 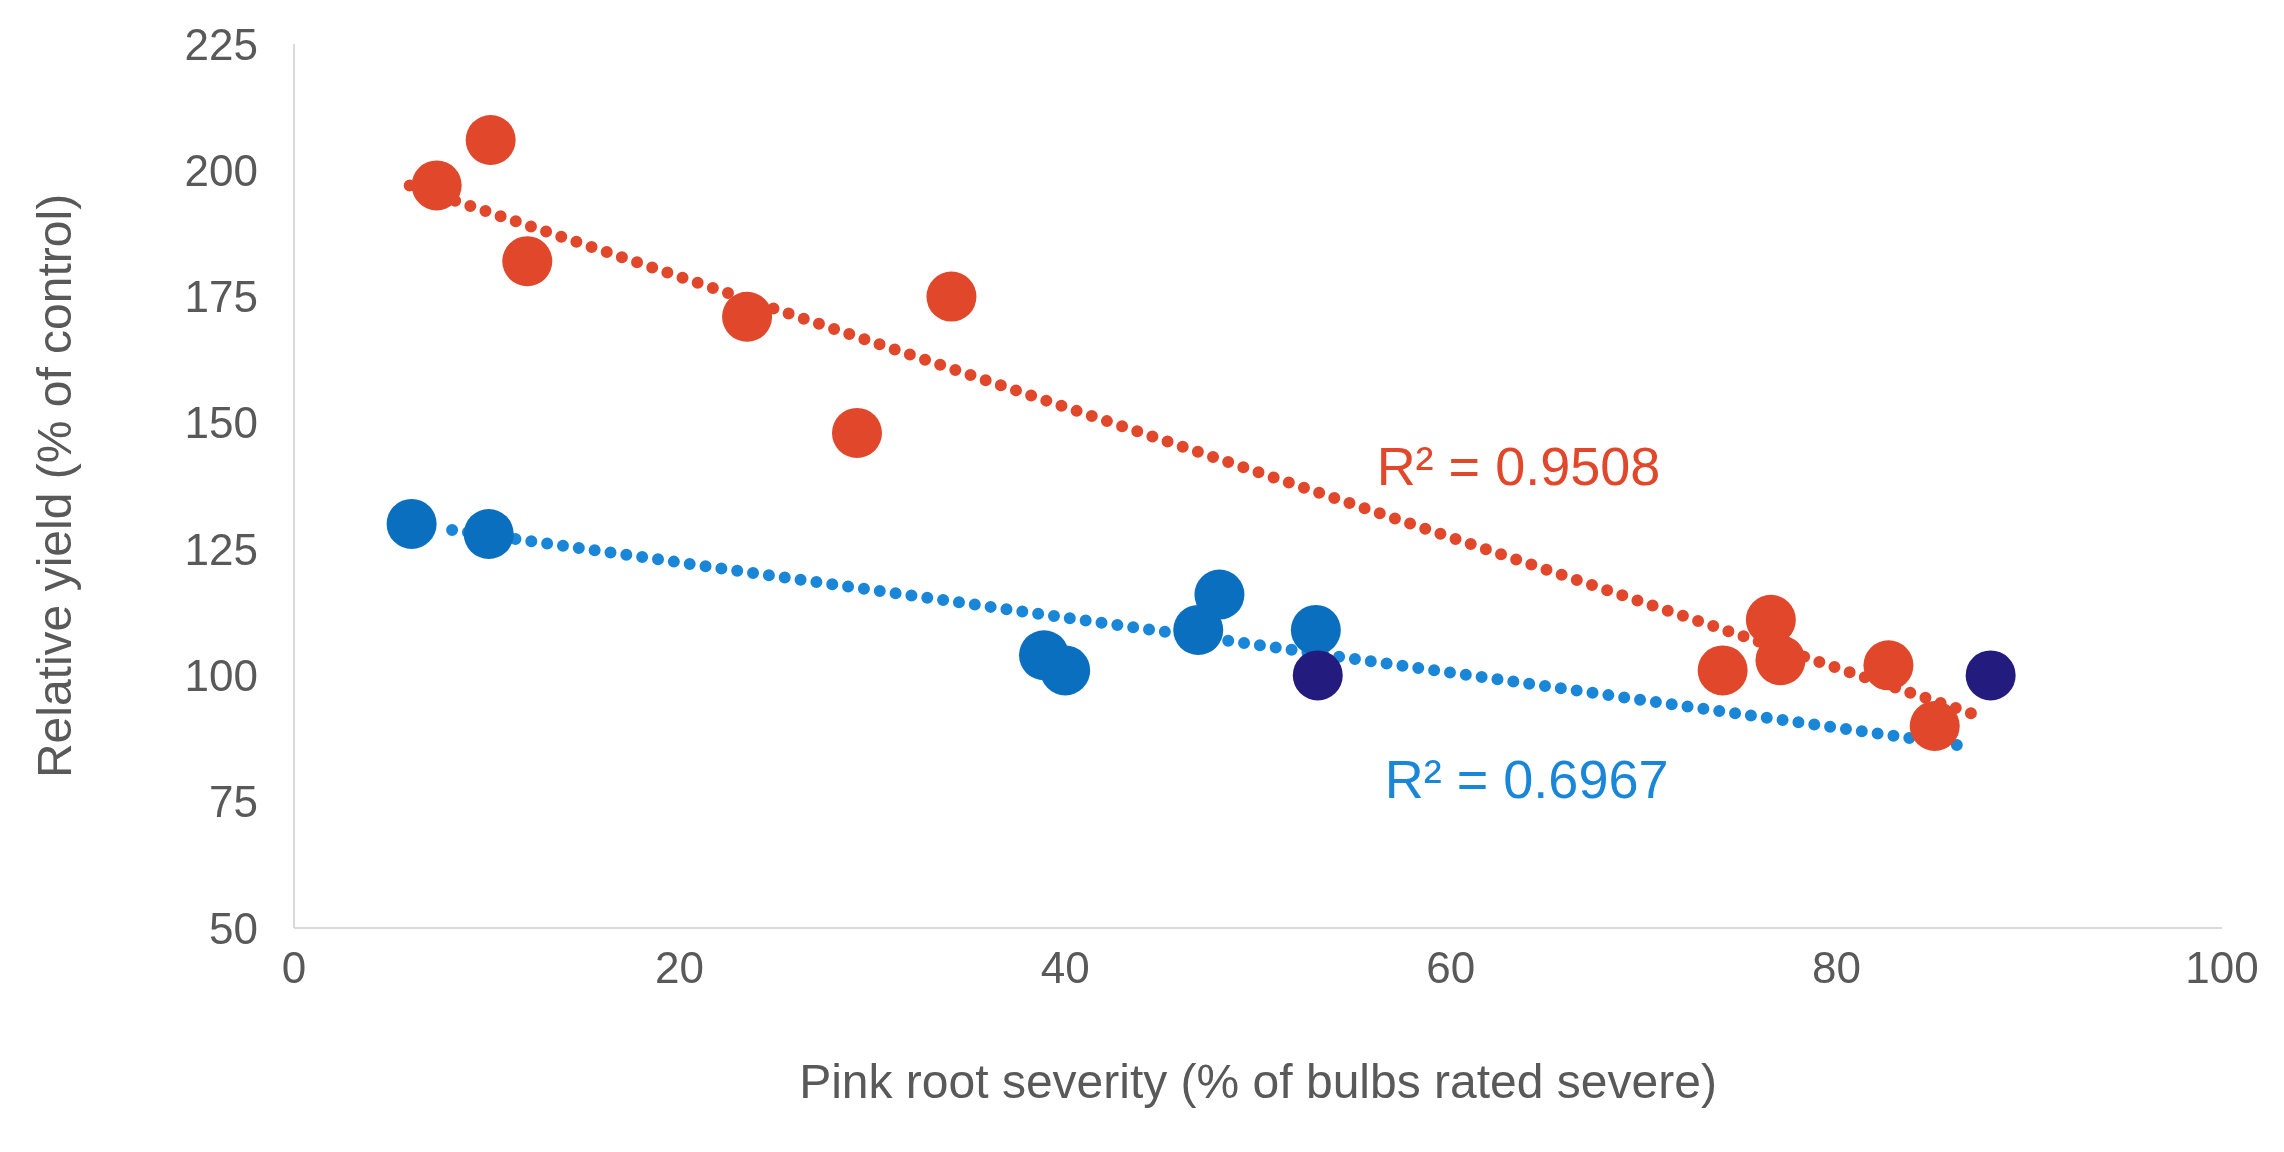 What do you see at coordinates (1836, 968) in the screenshot?
I see `x-tick-label: 80` at bounding box center [1836, 968].